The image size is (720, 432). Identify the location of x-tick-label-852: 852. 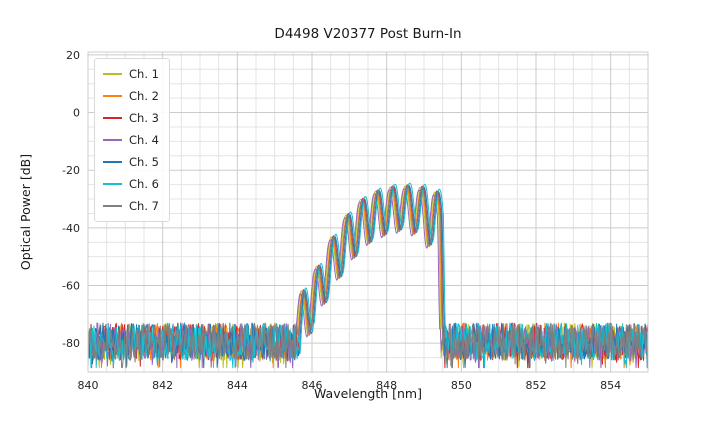
(536, 385).